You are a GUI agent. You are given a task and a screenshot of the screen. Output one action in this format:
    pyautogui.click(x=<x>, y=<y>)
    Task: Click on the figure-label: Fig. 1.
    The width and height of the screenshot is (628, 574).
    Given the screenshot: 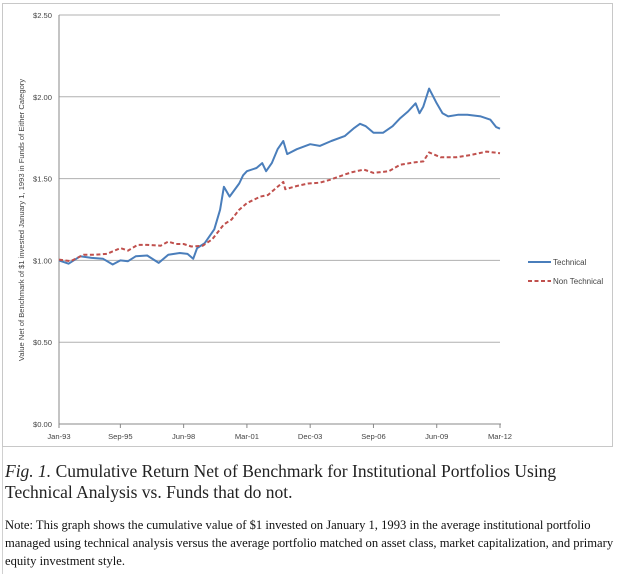 What is the action you would take?
    pyautogui.click(x=28, y=471)
    